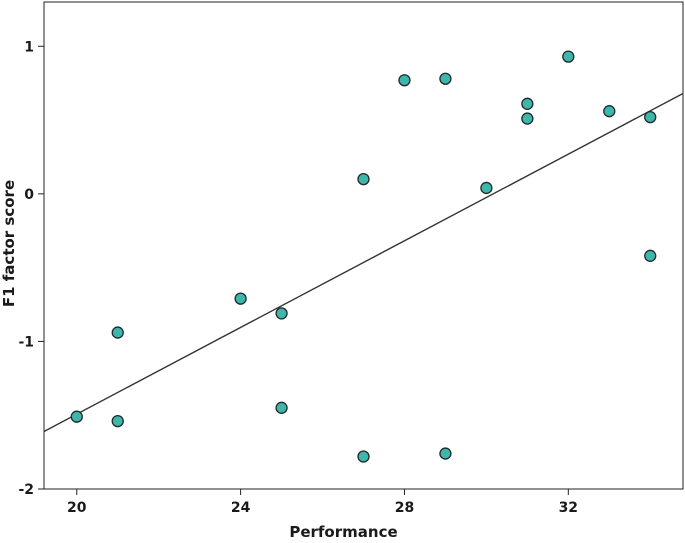  What do you see at coordinates (404, 508) in the screenshot?
I see `x-tick-label: 28` at bounding box center [404, 508].